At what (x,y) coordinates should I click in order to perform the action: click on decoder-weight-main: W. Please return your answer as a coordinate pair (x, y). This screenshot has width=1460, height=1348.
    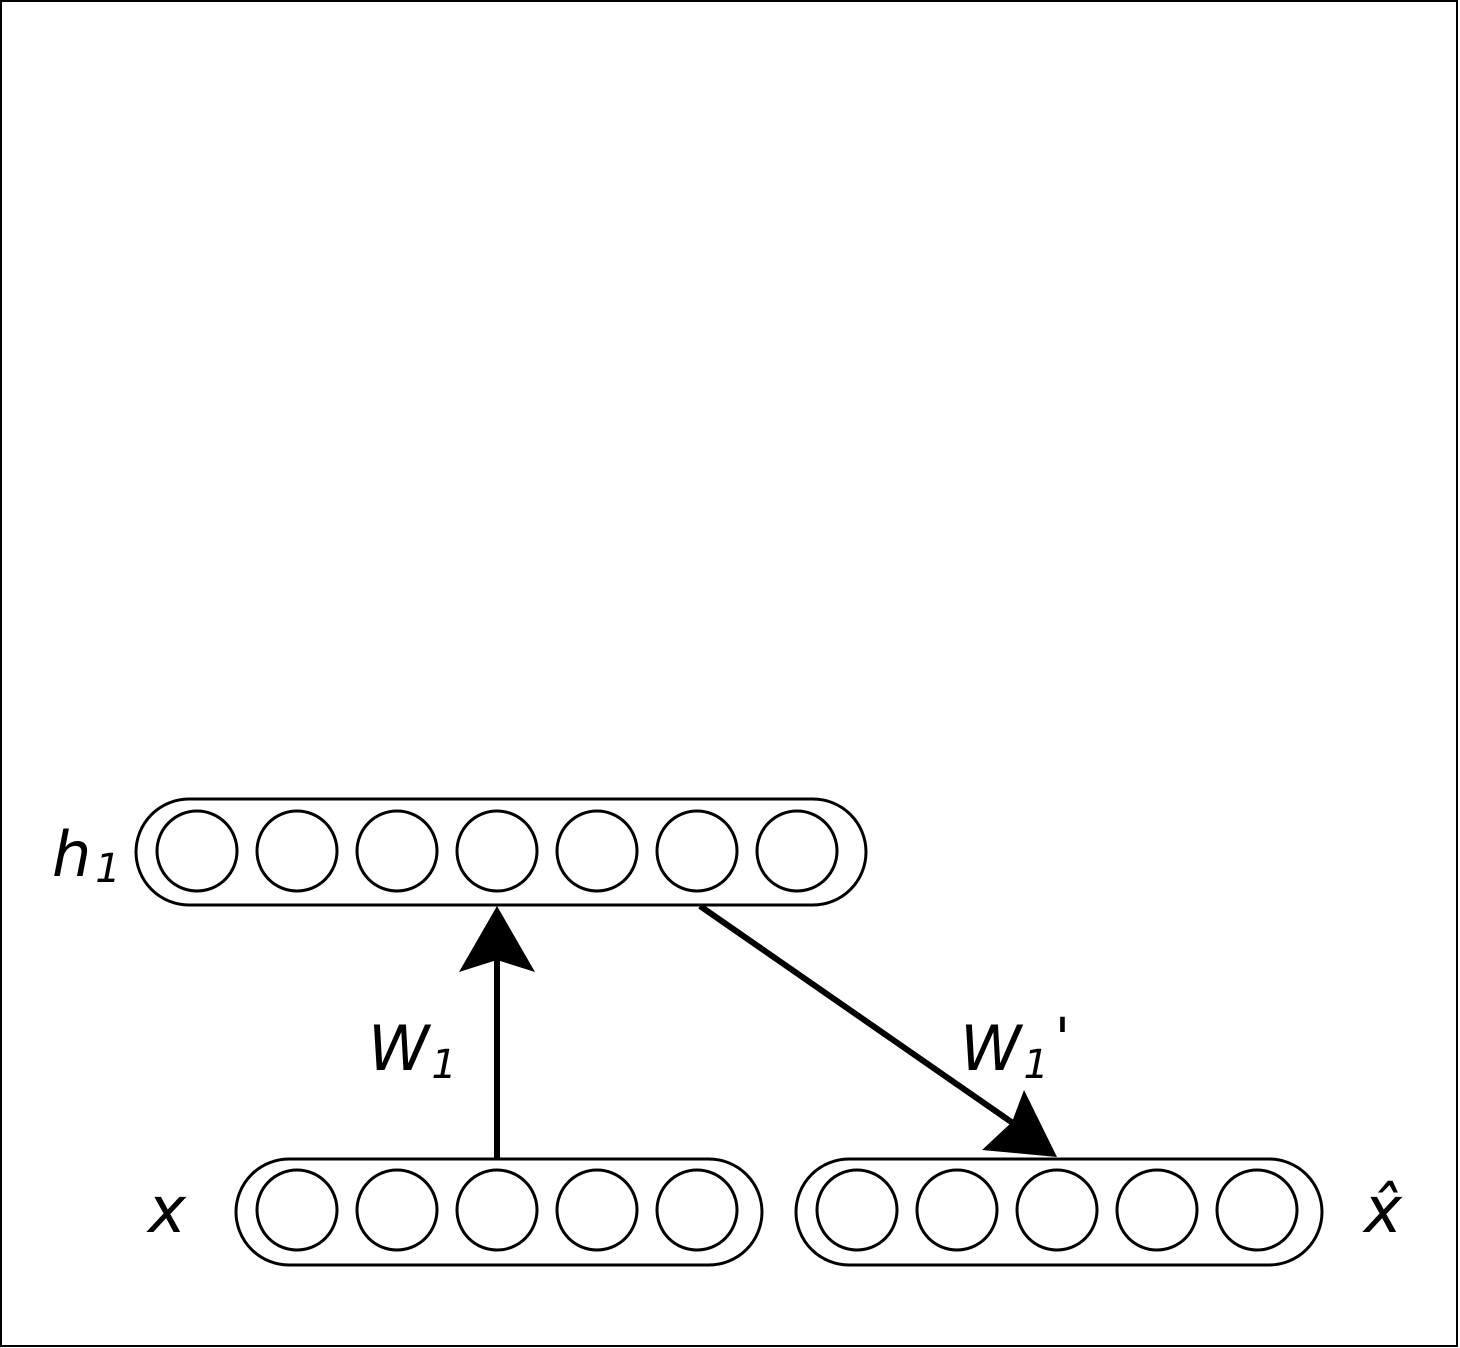
    Looking at the image, I should click on (992, 1048).